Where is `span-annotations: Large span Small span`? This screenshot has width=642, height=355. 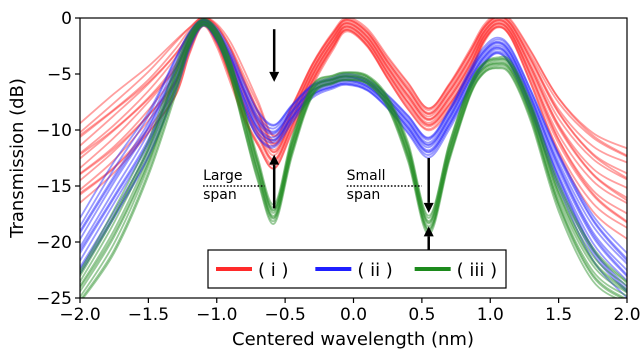 span-annotations: Large span Small span is located at coordinates (312, 185).